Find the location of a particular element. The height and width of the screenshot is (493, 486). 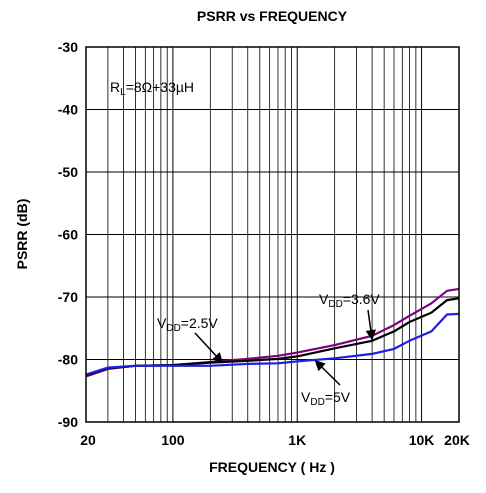

y-tick-label: -70 is located at coordinates (68, 297).